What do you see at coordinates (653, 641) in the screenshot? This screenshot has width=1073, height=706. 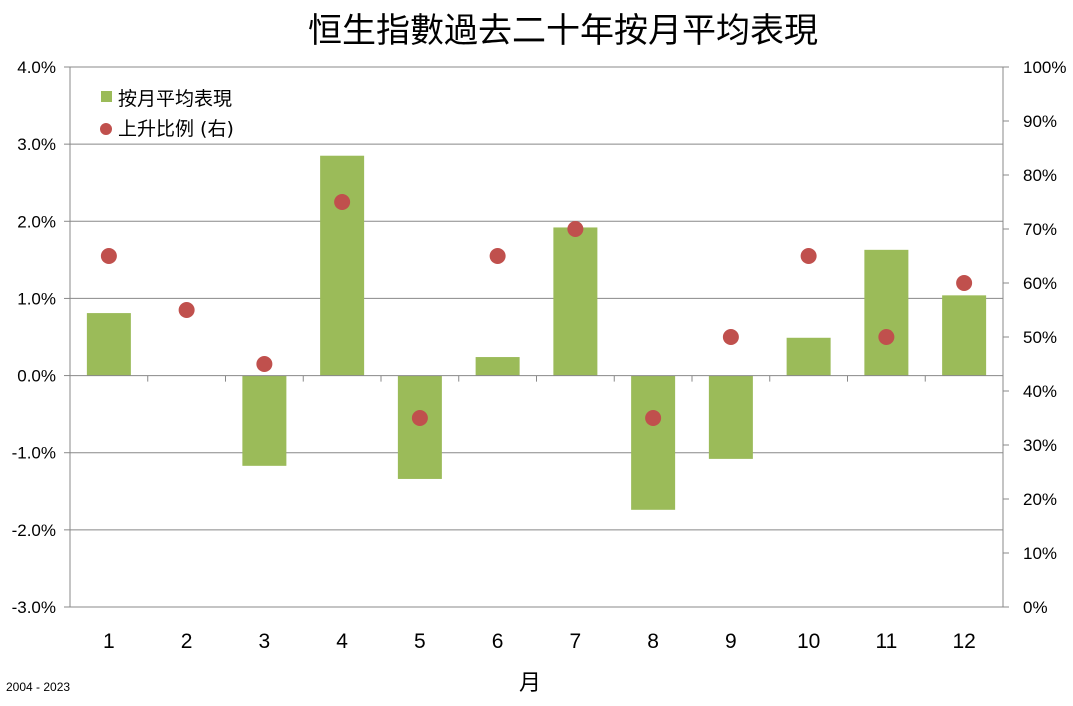 I see `x-tick-label: 8` at bounding box center [653, 641].